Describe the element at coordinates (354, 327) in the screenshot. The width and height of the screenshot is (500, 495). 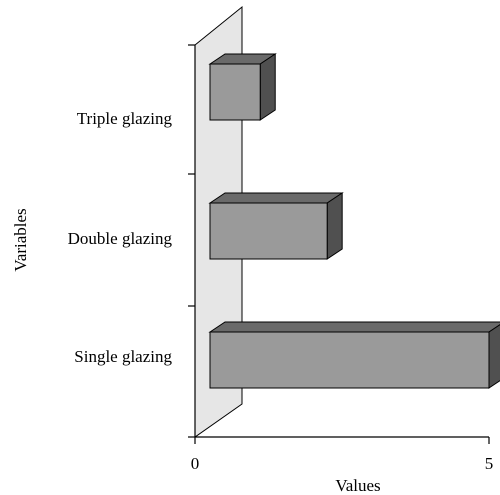
I see `bar-single-glazing-top` at that location.